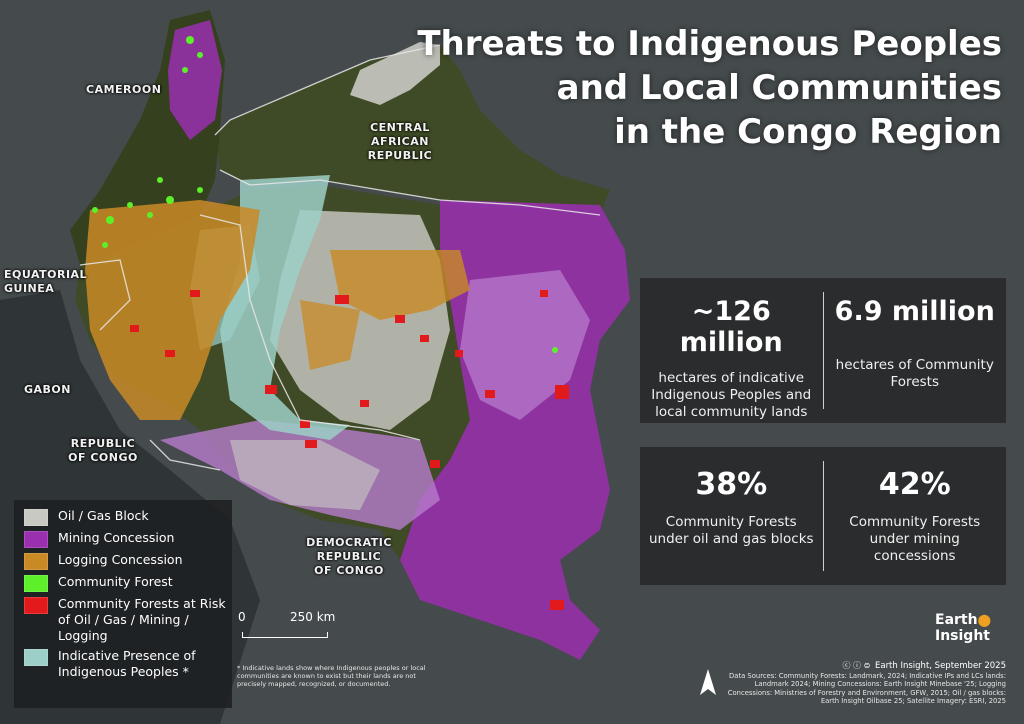 The image size is (1024, 724). I want to click on label-republic-of-congo: REPUBLIC OF CONGO, so click(103, 451).